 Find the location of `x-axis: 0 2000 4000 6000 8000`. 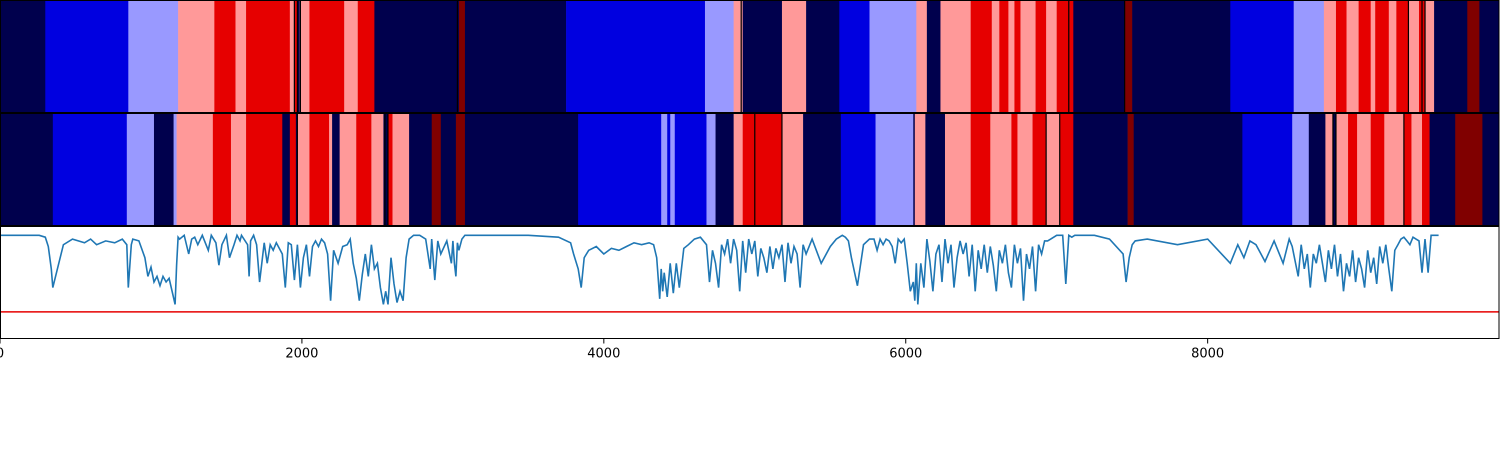

x-axis: 0 2000 4000 6000 8000 is located at coordinates (612, 350).